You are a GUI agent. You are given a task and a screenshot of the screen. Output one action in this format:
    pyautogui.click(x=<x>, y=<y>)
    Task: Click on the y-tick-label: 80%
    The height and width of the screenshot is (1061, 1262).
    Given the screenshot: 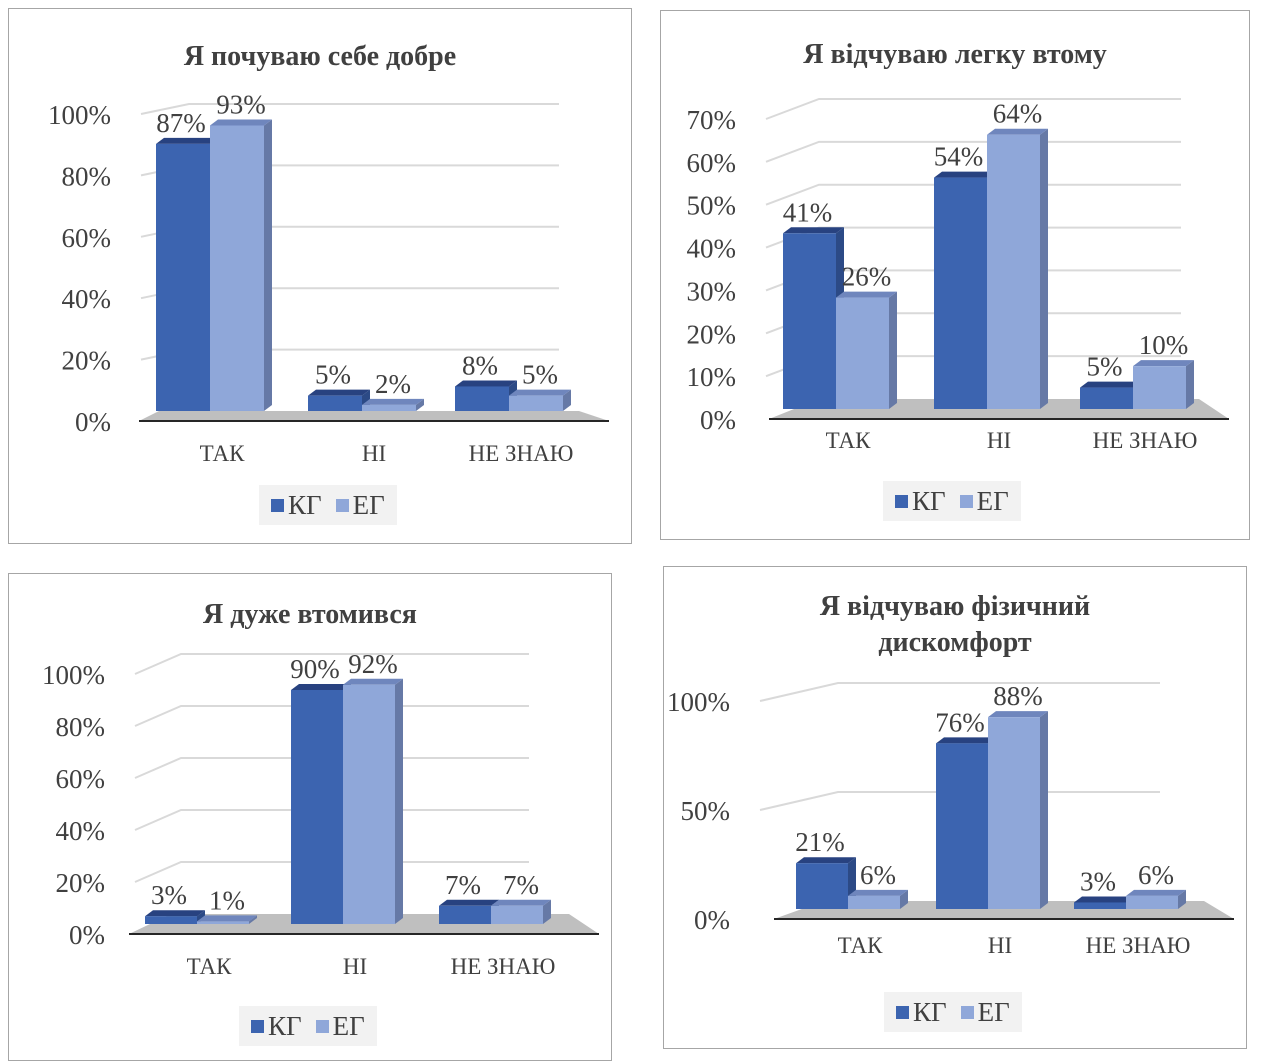 What is the action you would take?
    pyautogui.click(x=81, y=727)
    